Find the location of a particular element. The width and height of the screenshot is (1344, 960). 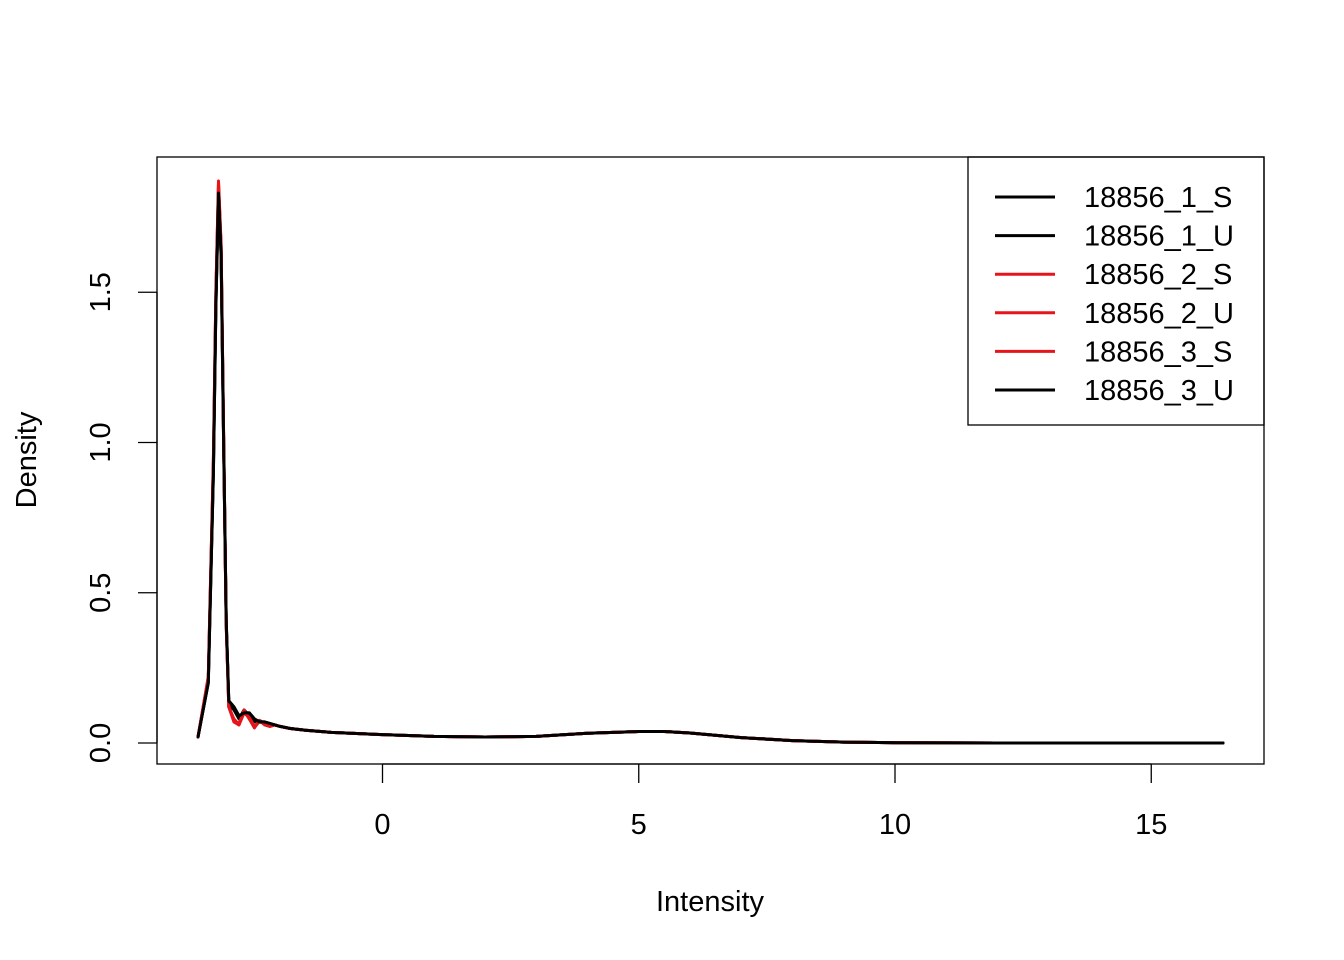

y-axis-ticks: 0.0 0.5 1.0 1.5 is located at coordinates (121, 517).